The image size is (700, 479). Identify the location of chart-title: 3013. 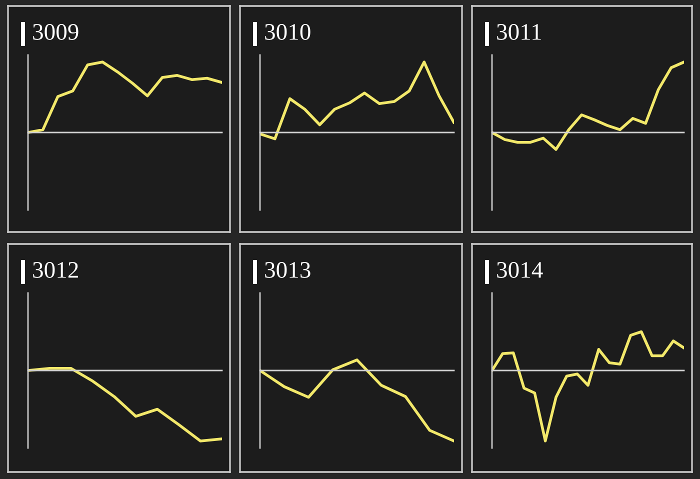
(287, 270).